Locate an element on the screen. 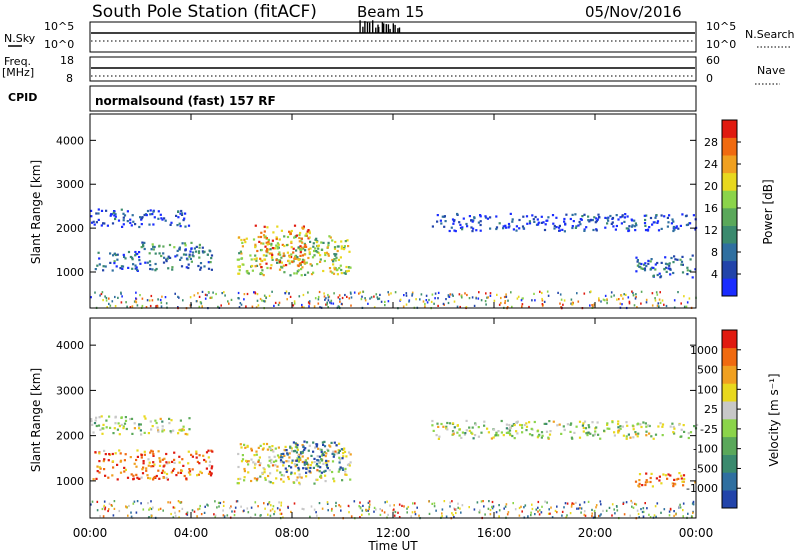  x-tick-label: 20:00 is located at coordinates (595, 533).